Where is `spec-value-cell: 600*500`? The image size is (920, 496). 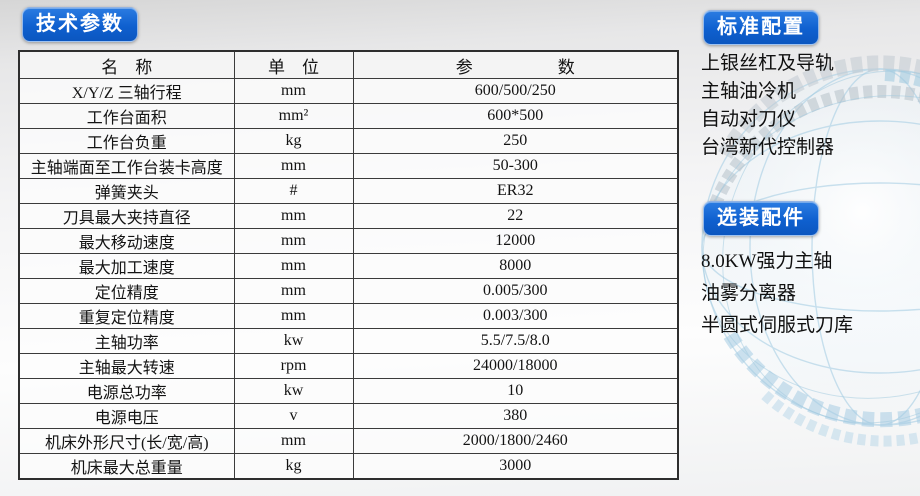 spec-value-cell: 600*500 is located at coordinates (515, 116).